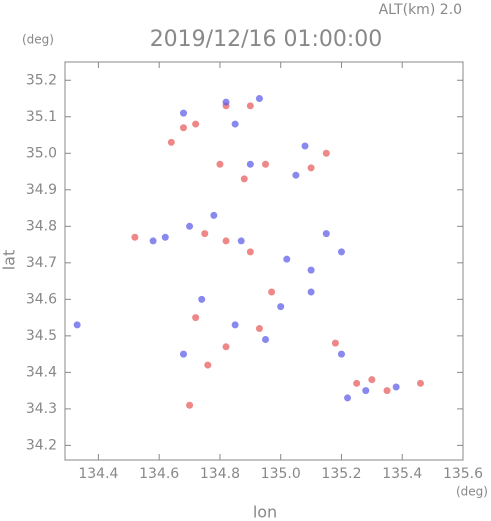  Describe the element at coordinates (41, 299) in the screenshot. I see `y-tick-label: 34.6` at that location.